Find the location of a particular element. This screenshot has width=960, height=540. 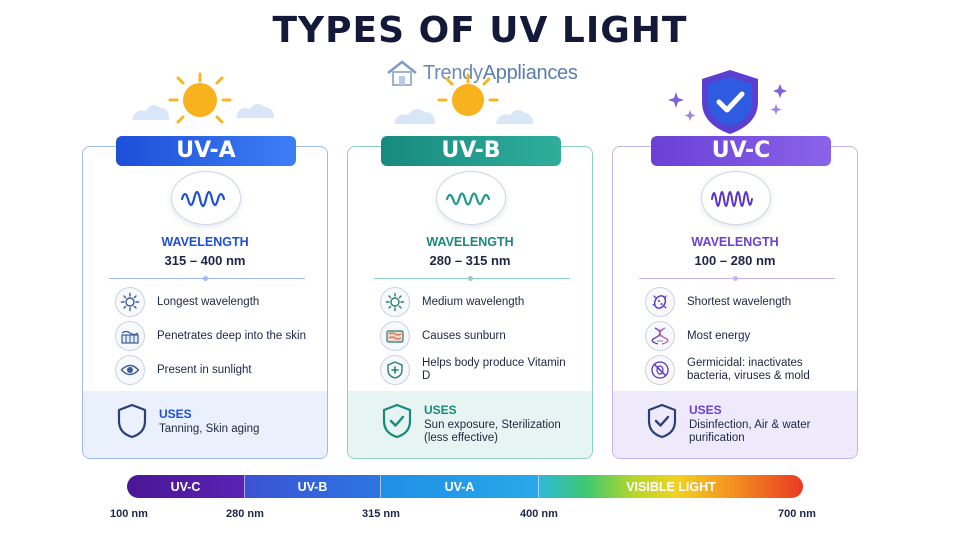

shield-plus-icon is located at coordinates (395, 370).